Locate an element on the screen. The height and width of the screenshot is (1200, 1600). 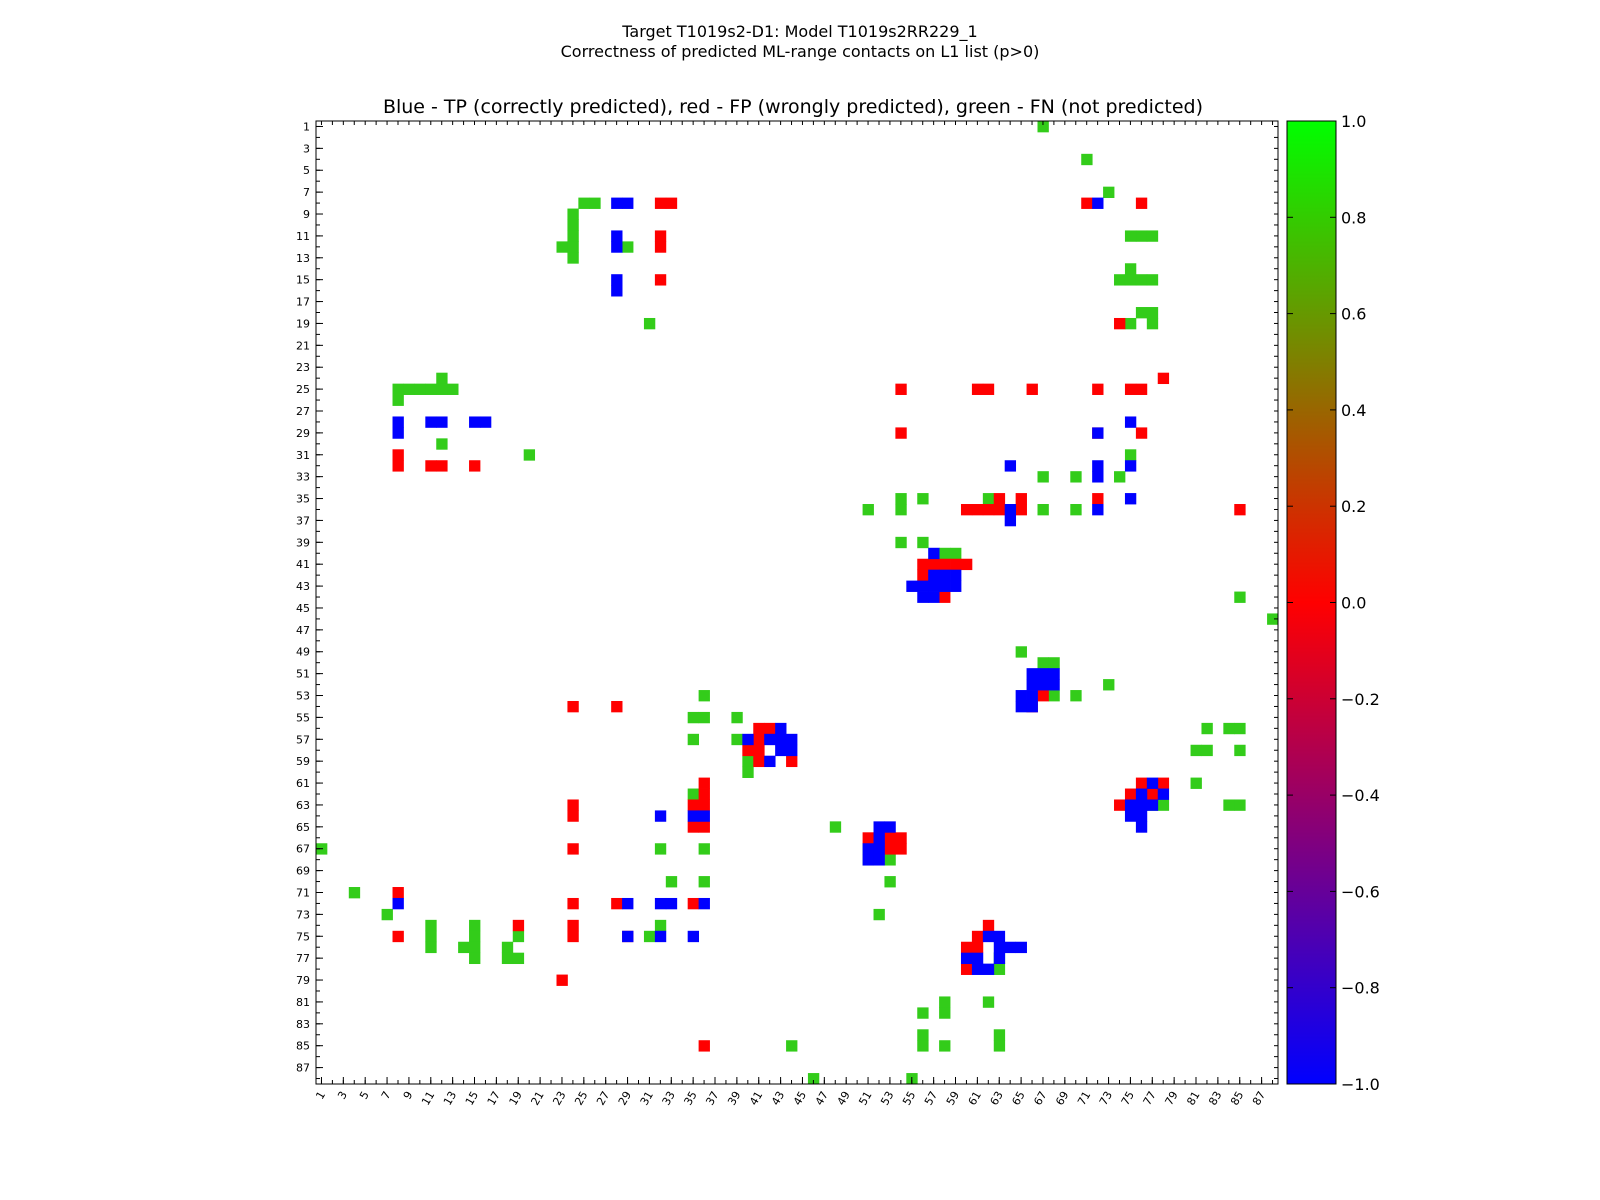
x-tick-label: 87 is located at coordinates (1259, 1098).